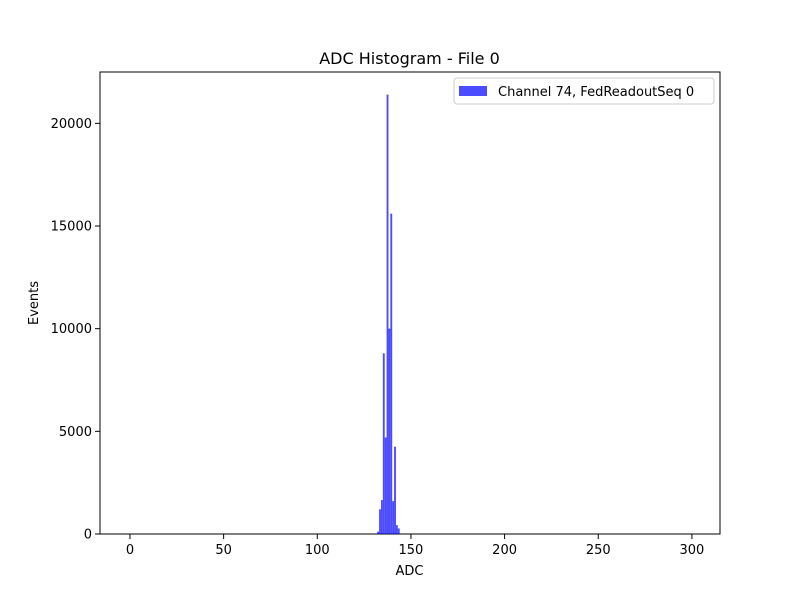  What do you see at coordinates (71, 227) in the screenshot?
I see `y-tick-label: 15000` at bounding box center [71, 227].